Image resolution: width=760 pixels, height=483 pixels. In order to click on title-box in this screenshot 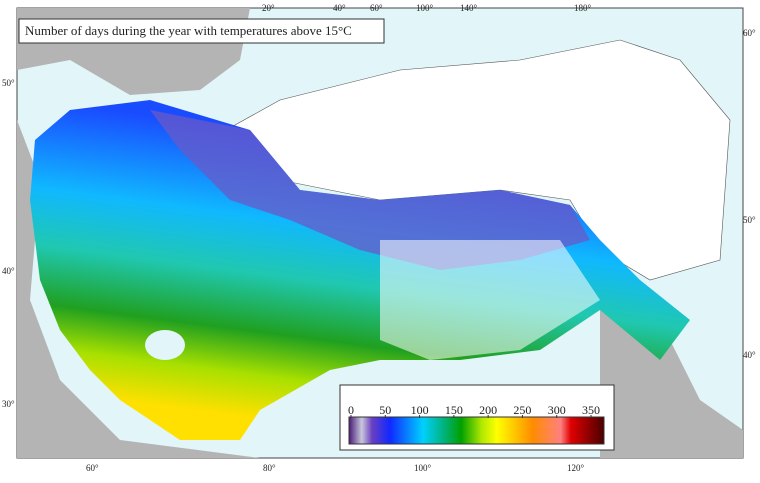, I will do `click(201, 31)`.